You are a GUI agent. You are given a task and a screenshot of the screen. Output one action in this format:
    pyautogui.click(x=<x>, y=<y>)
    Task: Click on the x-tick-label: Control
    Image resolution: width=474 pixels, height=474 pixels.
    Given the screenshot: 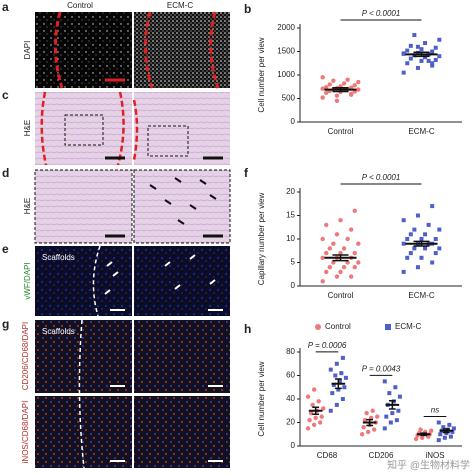 What is the action you would take?
    pyautogui.click(x=341, y=131)
    